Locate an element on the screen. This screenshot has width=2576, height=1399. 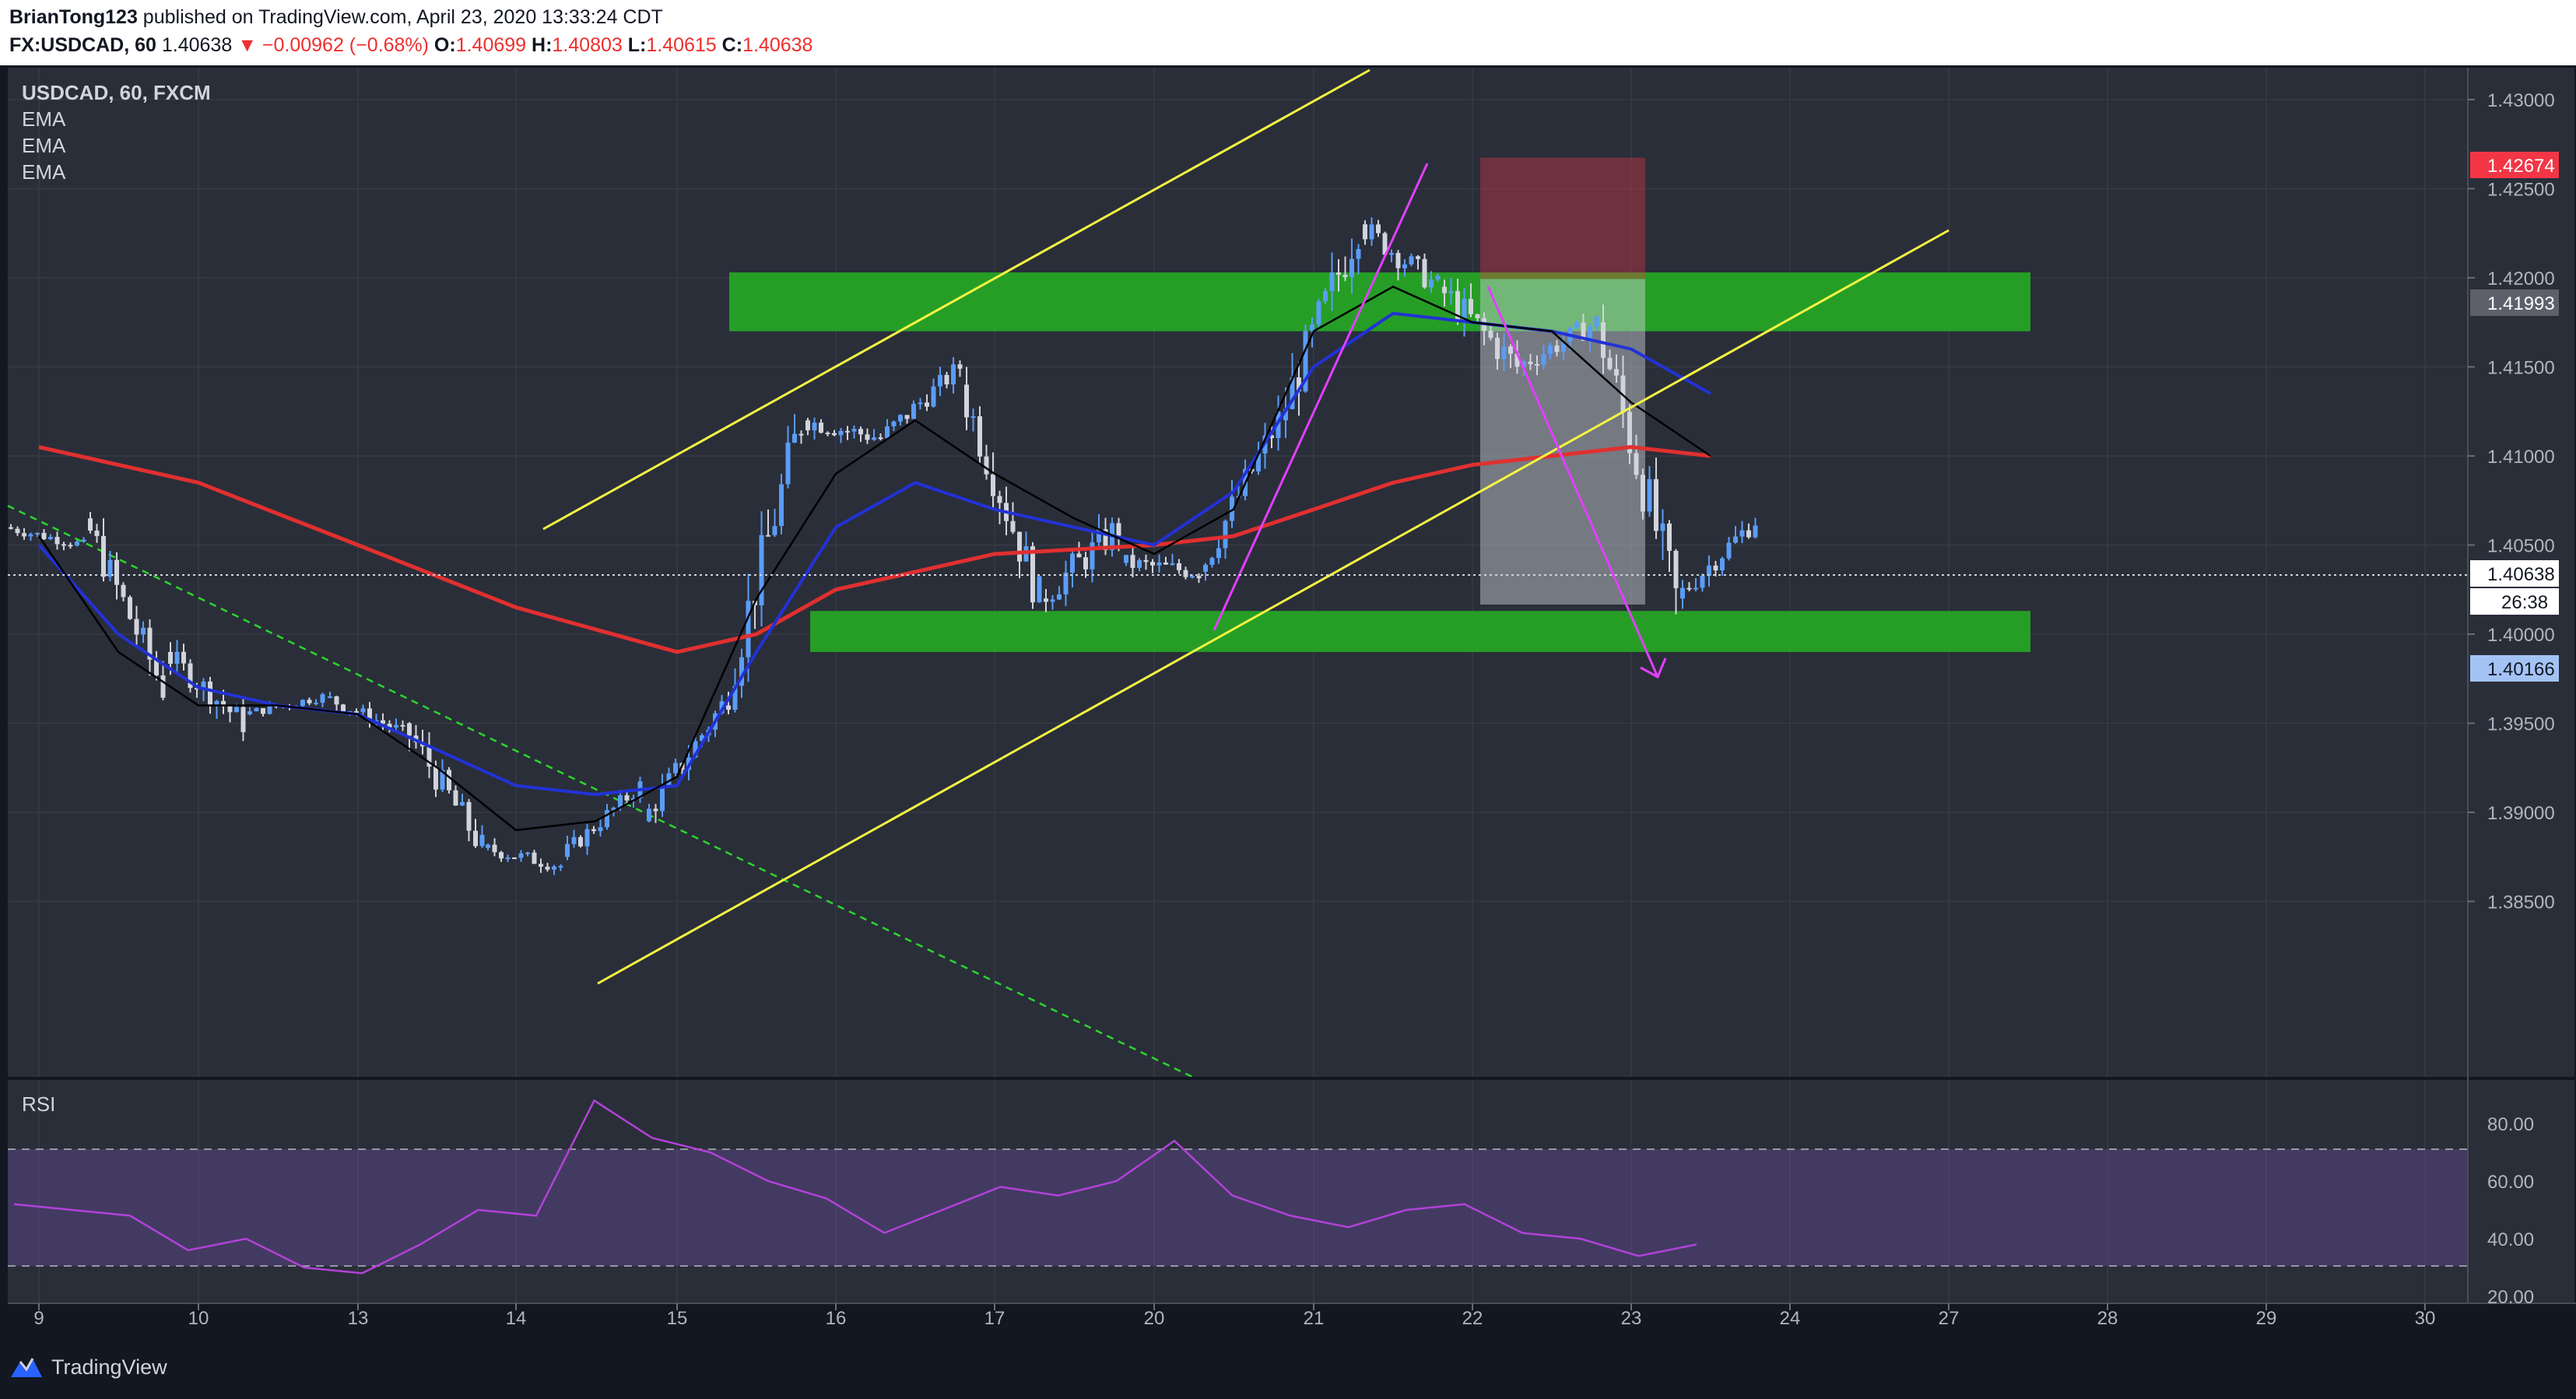
time-tick-label: 15 is located at coordinates (678, 1318).